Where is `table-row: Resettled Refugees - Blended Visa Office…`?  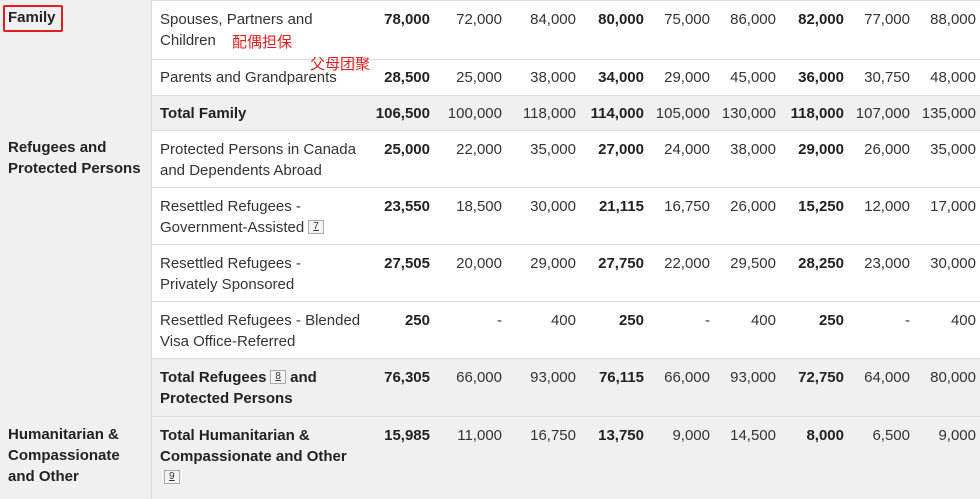
table-row: Resettled Refugees - Blended Visa Office… is located at coordinates (566, 330).